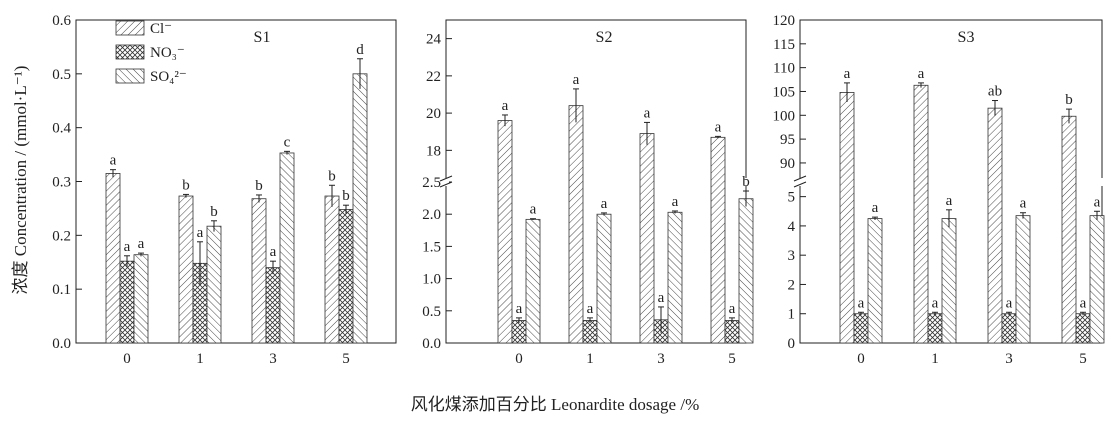 The image size is (1111, 422). I want to click on s2-axis-break-gap-right, so click(746, 182).